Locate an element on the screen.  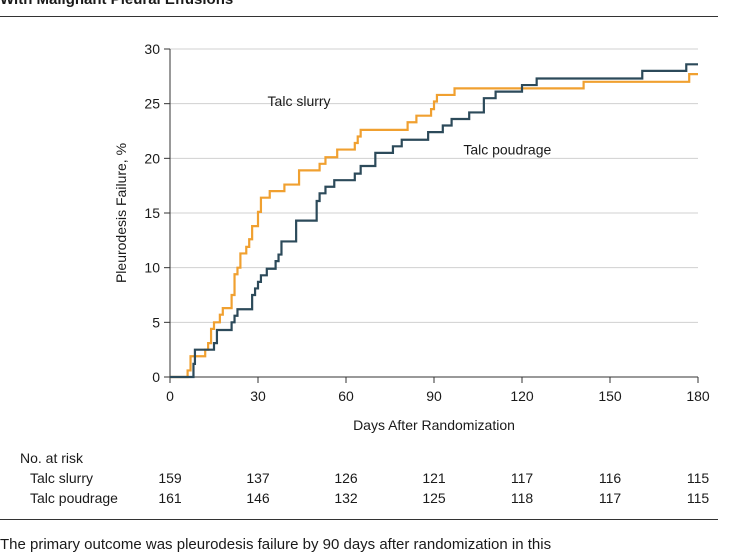
y-tick-label: 25 is located at coordinates (152, 104).